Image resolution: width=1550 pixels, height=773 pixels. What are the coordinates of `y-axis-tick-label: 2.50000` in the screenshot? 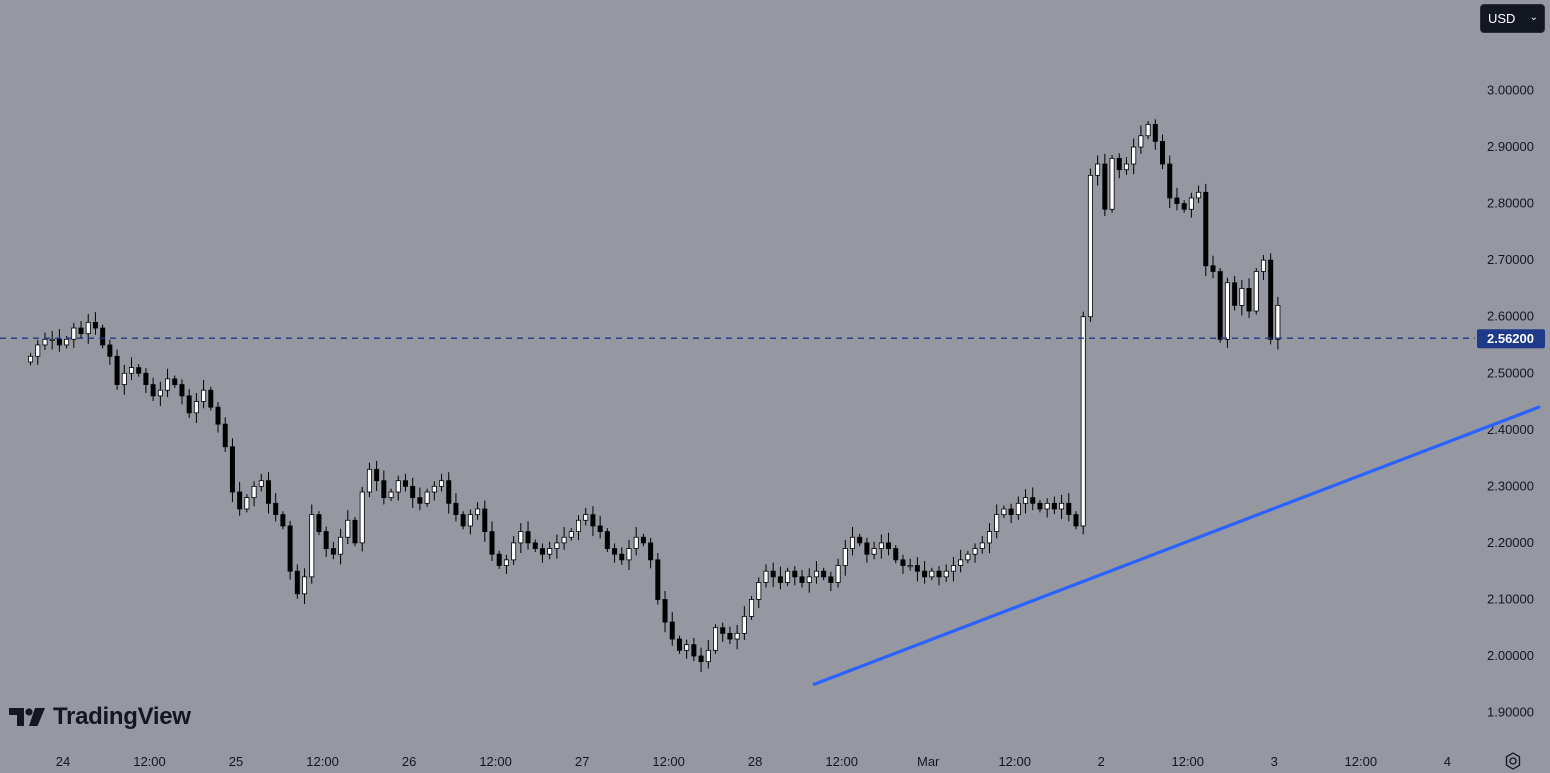 It's located at (1510, 372).